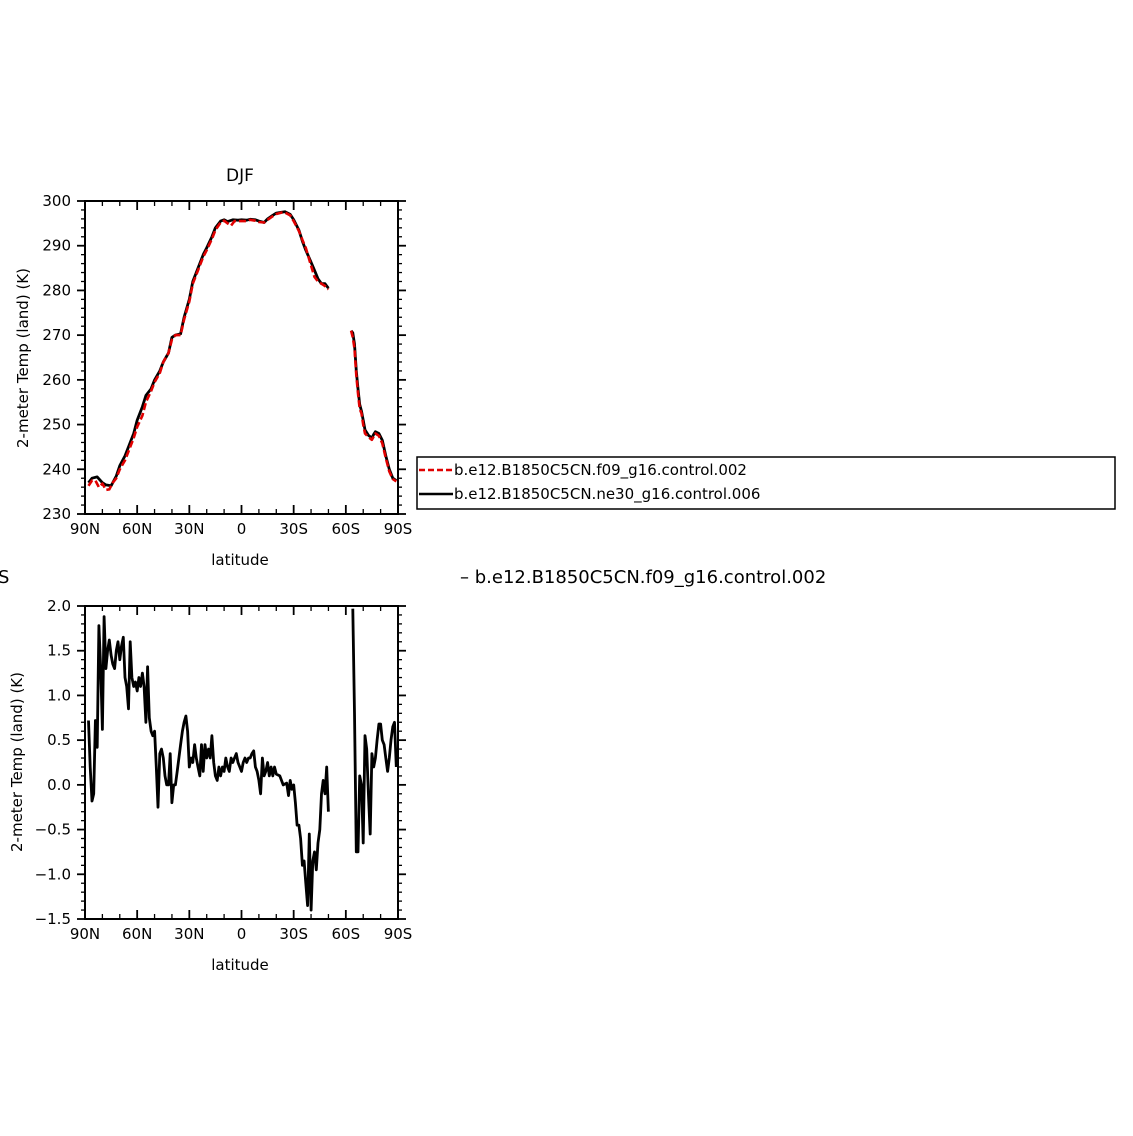  I want to click on bottom-x-tick-label: 90S, so click(398, 934).